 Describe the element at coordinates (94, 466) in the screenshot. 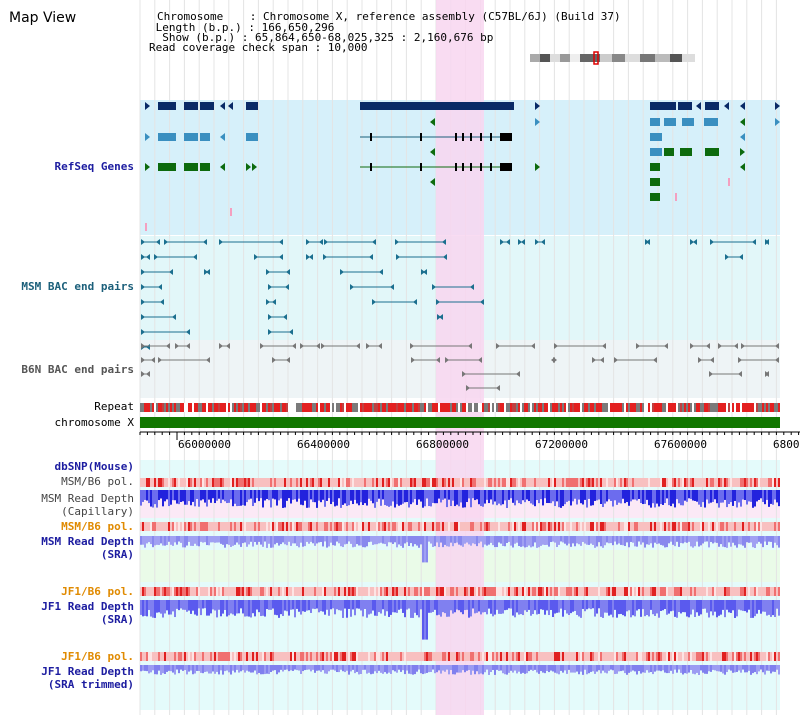

I see `dbsnp-label: dbSNP(Mouse)` at that location.